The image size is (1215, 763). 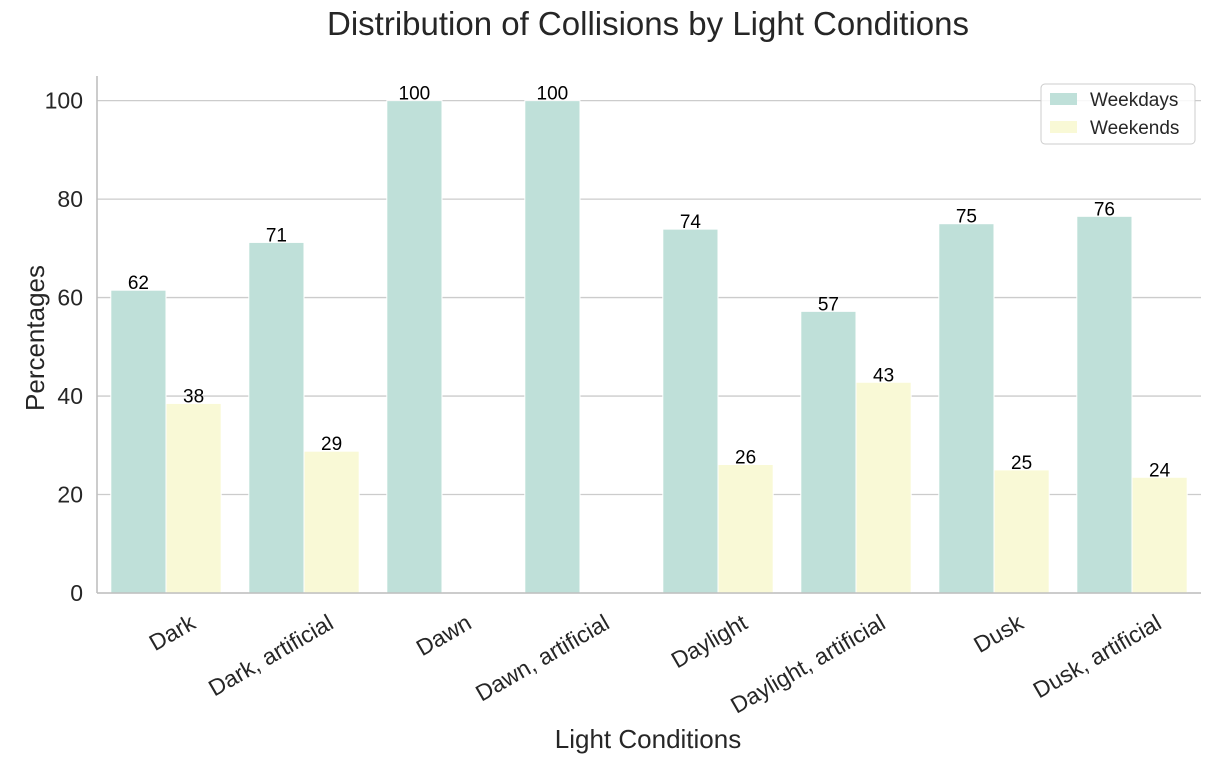 I want to click on data-label-weekends-daylight: 26, so click(x=745, y=457).